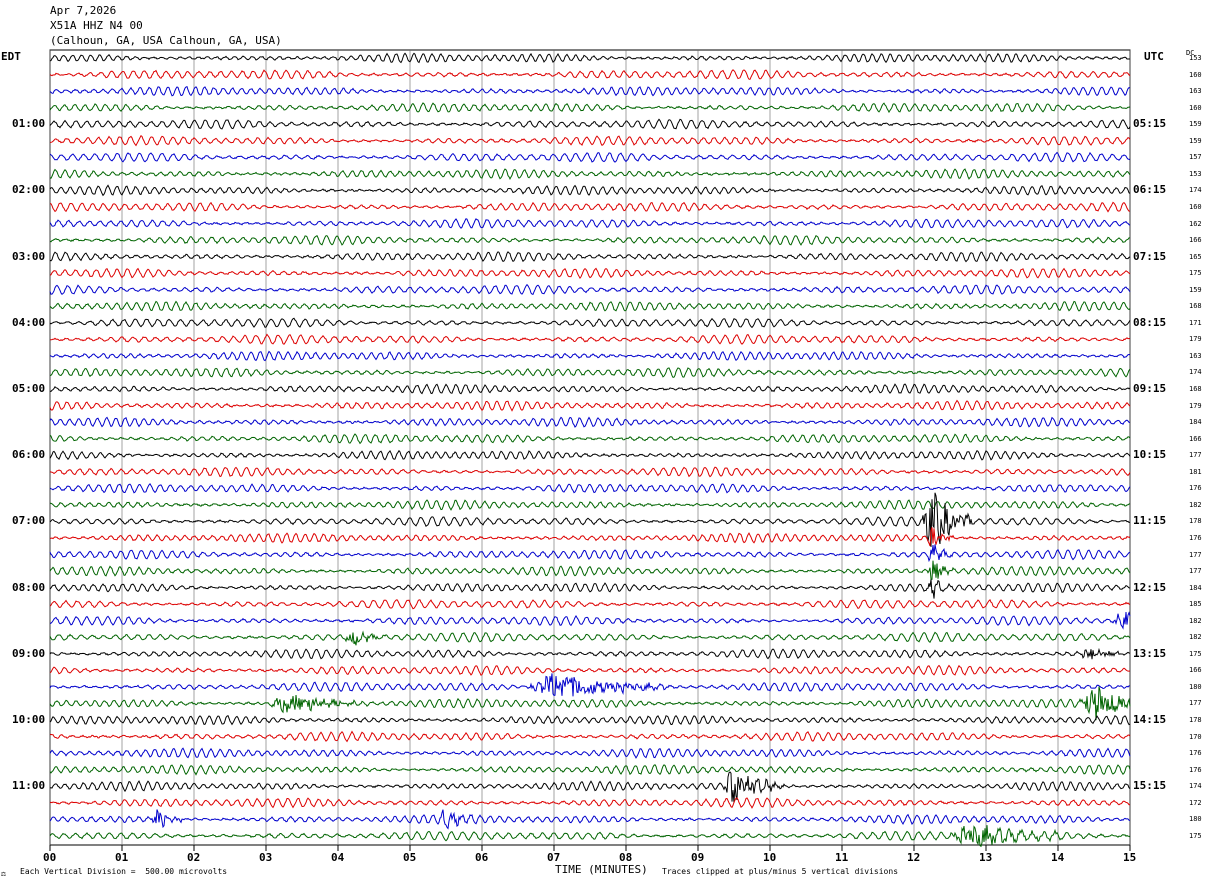 This screenshot has height=886, width=1210. Describe the element at coordinates (698, 857) in the screenshot. I see `x-tick-label: 09` at that location.